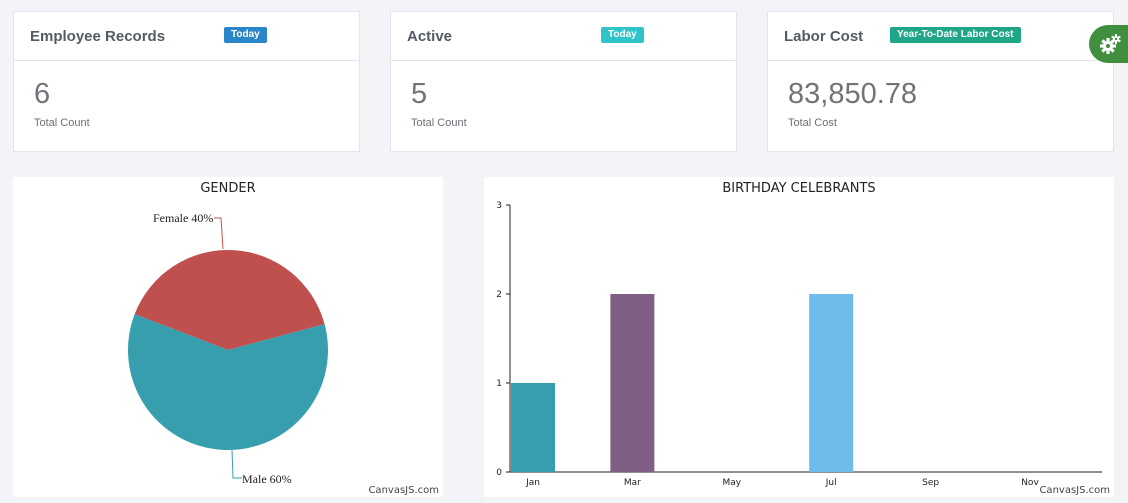 This screenshot has width=1128, height=503. Describe the element at coordinates (563, 81) in the screenshot. I see `active-card: Active Today 5 Total Count` at that location.